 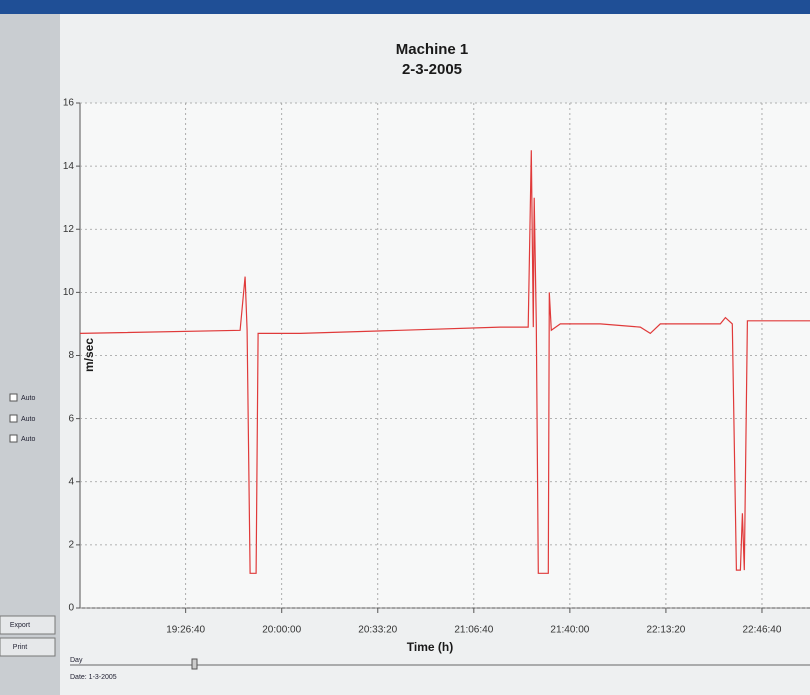 What do you see at coordinates (71, 545) in the screenshot?
I see `y-tick-label: 2` at bounding box center [71, 545].